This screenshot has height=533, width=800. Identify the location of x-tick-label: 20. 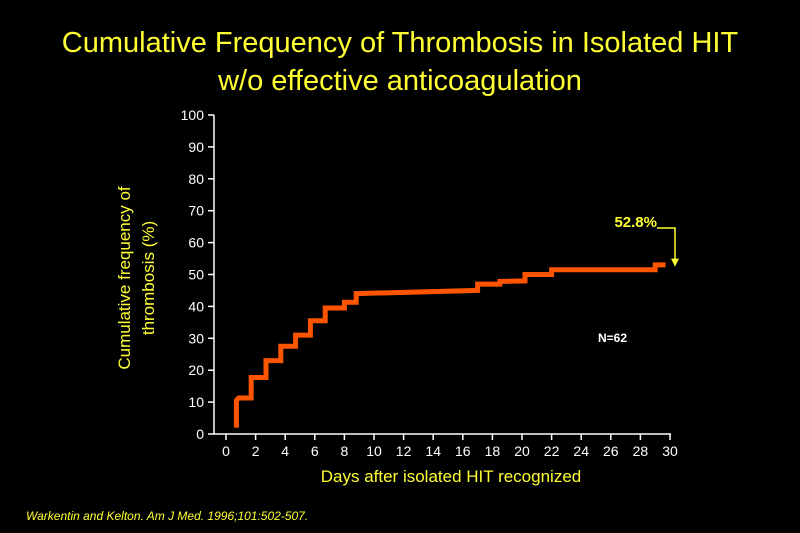
(522, 451).